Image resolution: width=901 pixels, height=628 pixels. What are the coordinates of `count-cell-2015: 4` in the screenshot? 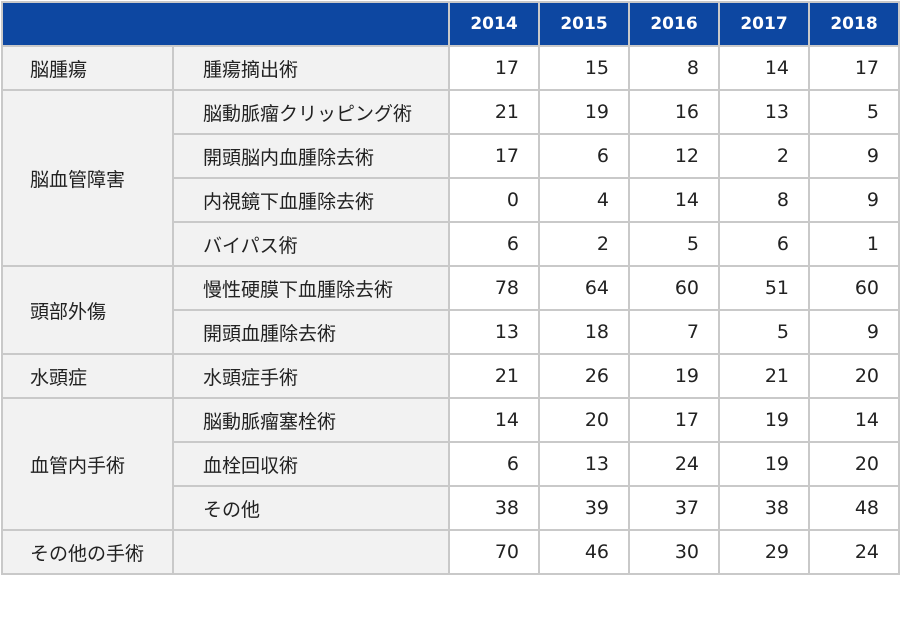 It's located at (584, 200).